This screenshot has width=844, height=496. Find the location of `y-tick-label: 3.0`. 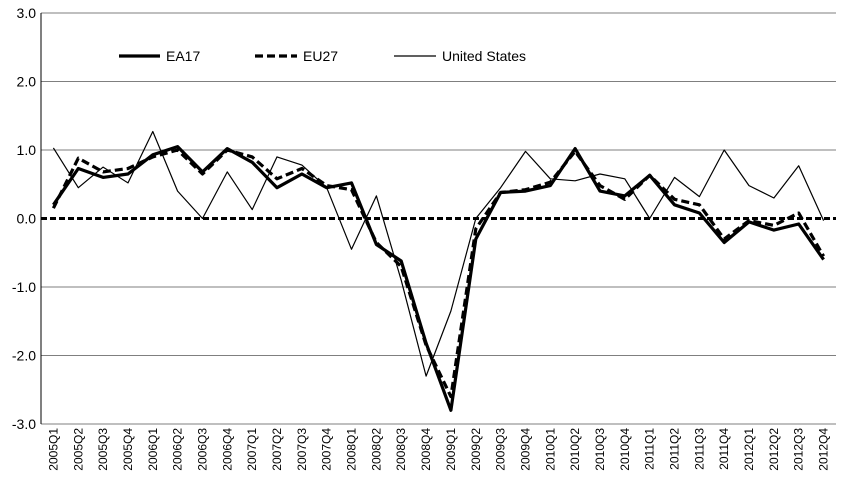

y-tick-label: 3.0 is located at coordinates (27, 13).